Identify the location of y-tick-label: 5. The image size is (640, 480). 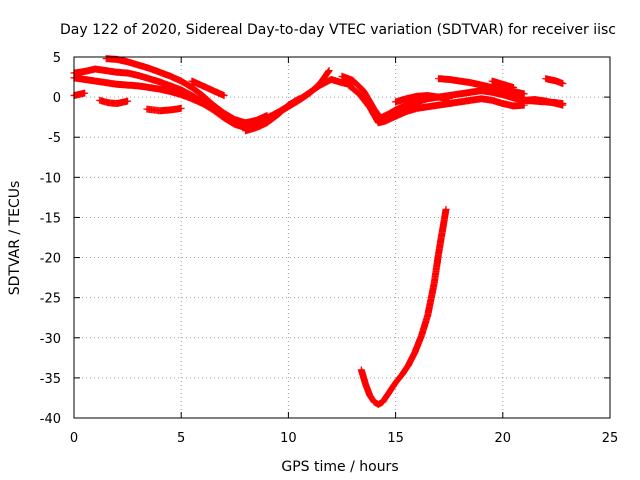
(57, 58).